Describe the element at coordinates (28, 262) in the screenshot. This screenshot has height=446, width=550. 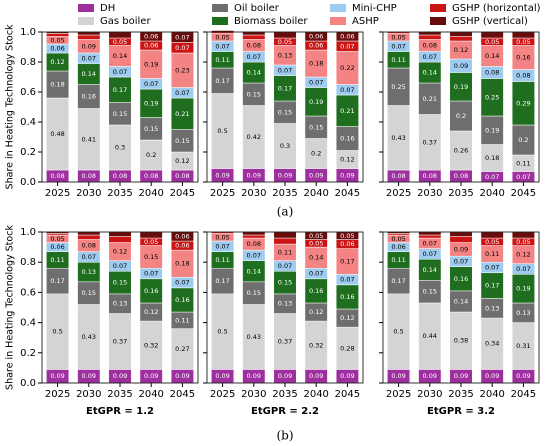
I see `y-tick-label: 0.8` at that location.